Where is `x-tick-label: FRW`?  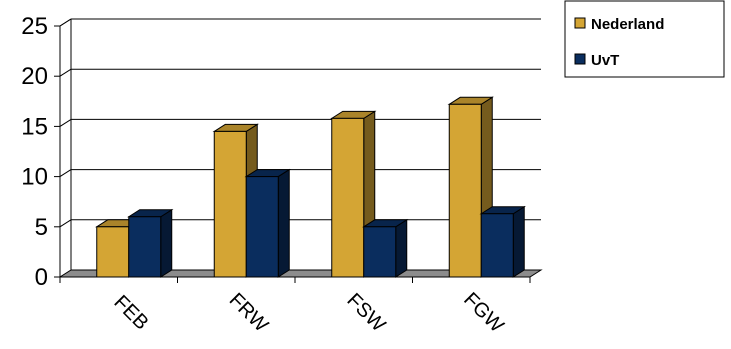
x-tick-label: FRW is located at coordinates (249, 313).